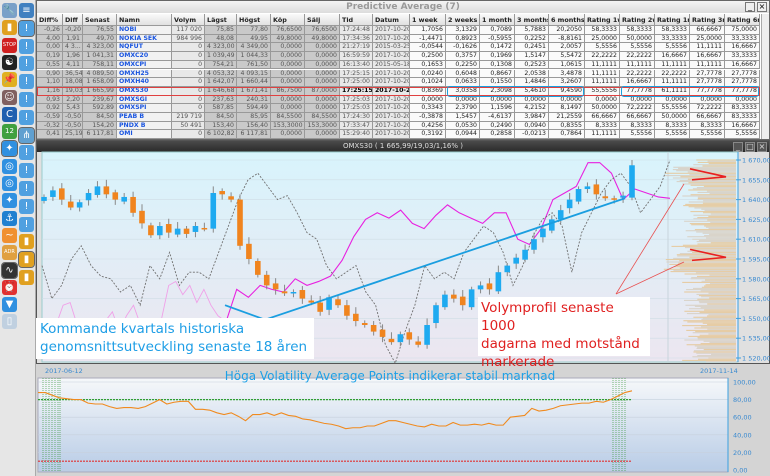  Describe the element at coordinates (672, 20) in the screenshot. I see `column-header: Rating 1m` at that location.